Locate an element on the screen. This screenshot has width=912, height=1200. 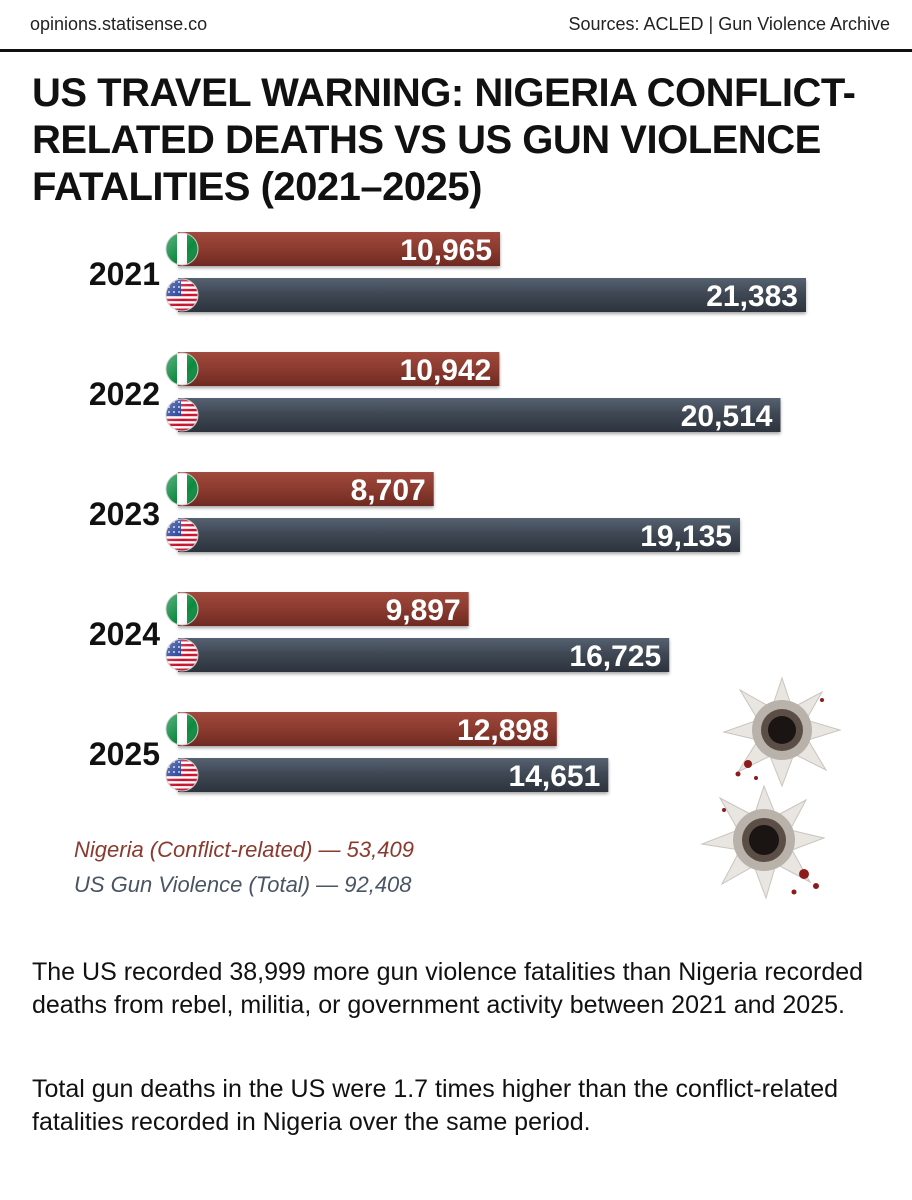
us-value-label: 14,651 is located at coordinates (555, 776).